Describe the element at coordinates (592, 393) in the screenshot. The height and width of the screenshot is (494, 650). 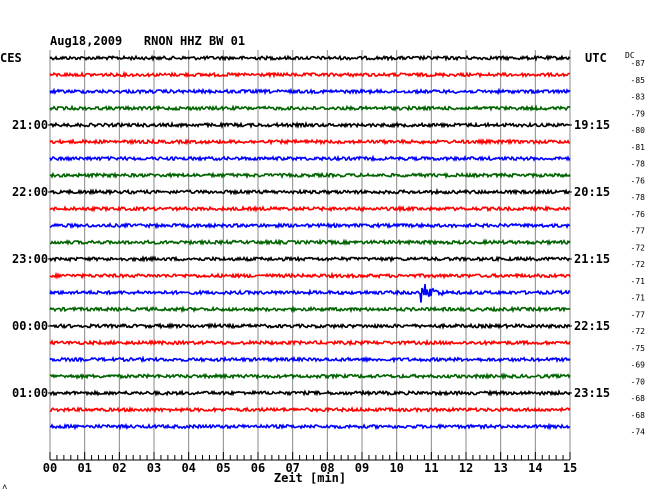
I see `right-time-label: 23:15` at that location.